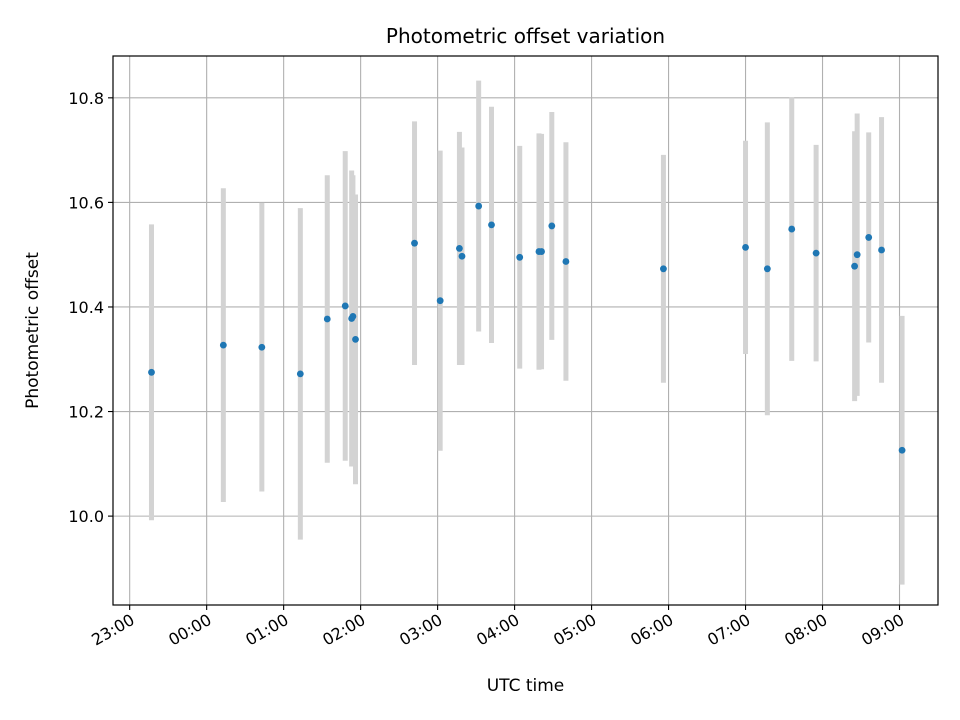 The height and width of the screenshot is (720, 960). What do you see at coordinates (33, 330) in the screenshot?
I see `y-axis-title: Photometric offset` at bounding box center [33, 330].